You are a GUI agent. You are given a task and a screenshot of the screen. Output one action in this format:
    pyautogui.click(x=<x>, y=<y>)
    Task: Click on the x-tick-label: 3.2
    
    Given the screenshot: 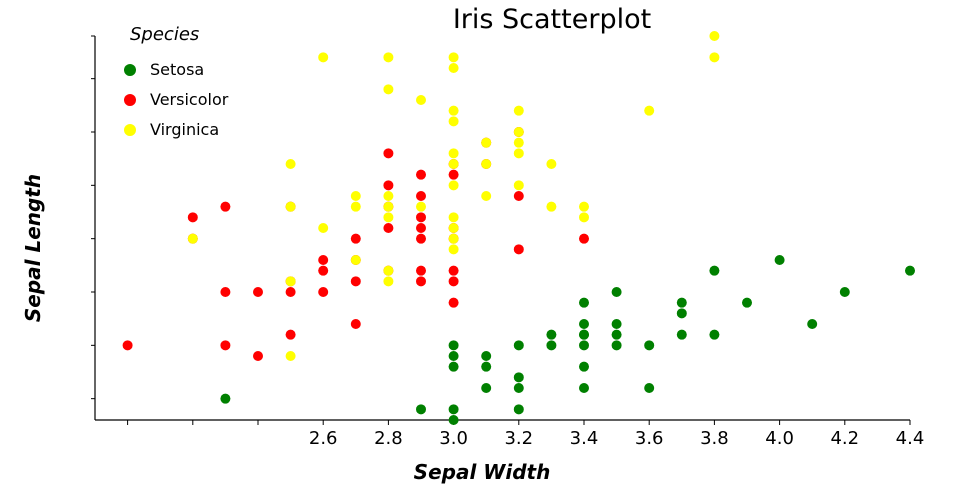 What is the action you would take?
    pyautogui.click(x=518, y=438)
    